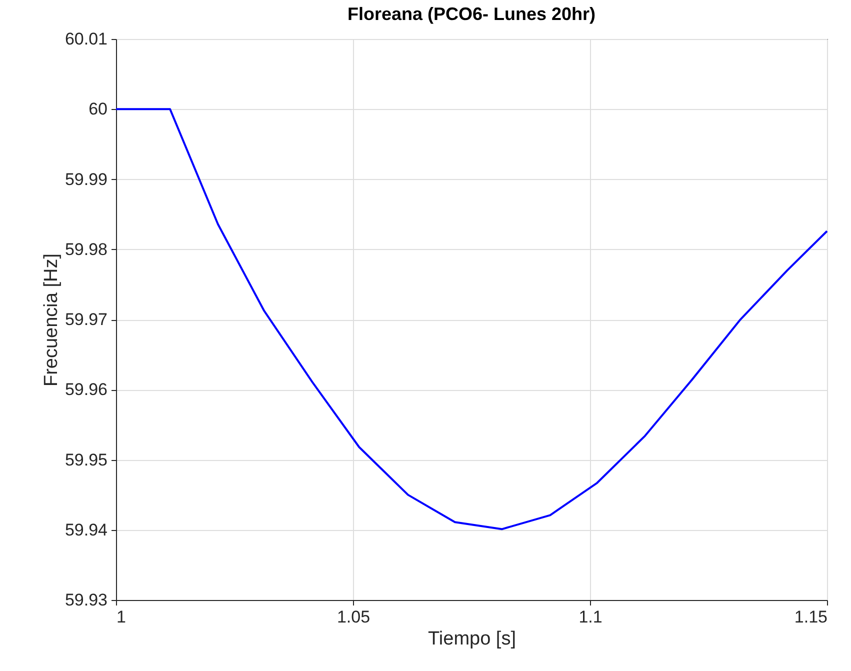 Image resolution: width=851 pixels, height=671 pixels. I want to click on chart-title: Floreana (PCO6- Lunes 20hr), so click(471, 14).